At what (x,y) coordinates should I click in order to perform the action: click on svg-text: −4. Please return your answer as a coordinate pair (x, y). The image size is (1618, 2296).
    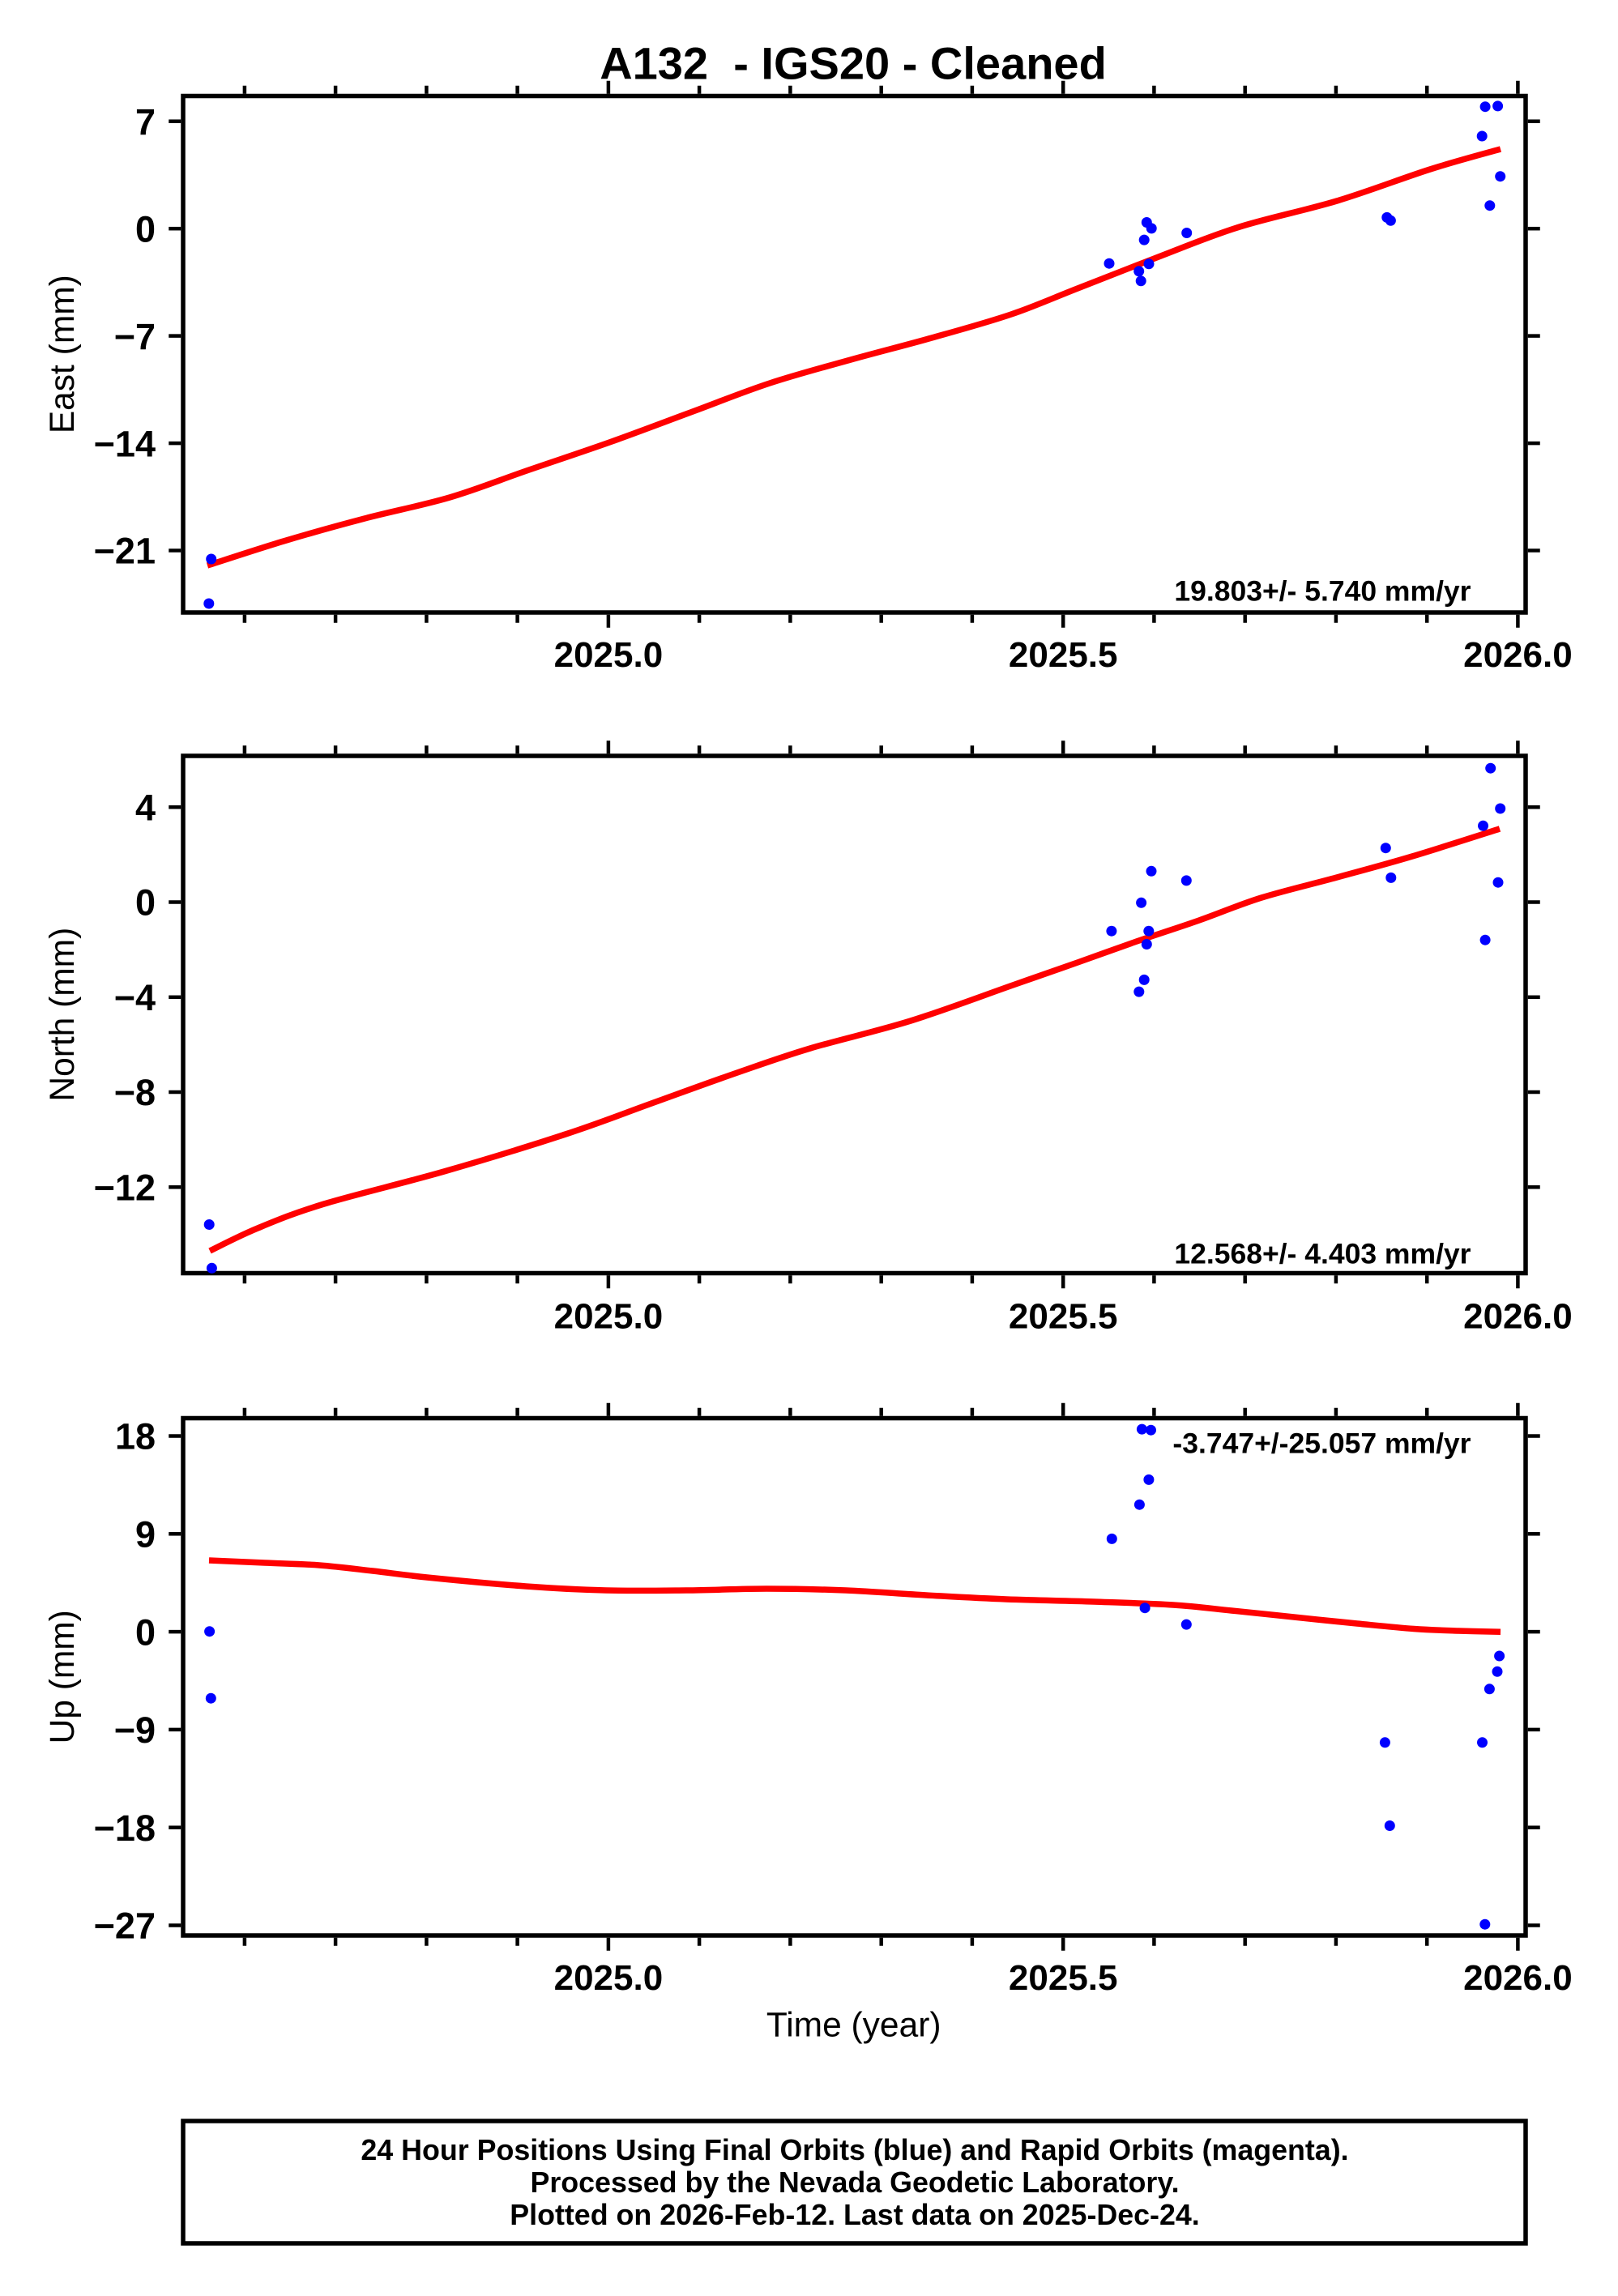
    Looking at the image, I should click on (135, 998).